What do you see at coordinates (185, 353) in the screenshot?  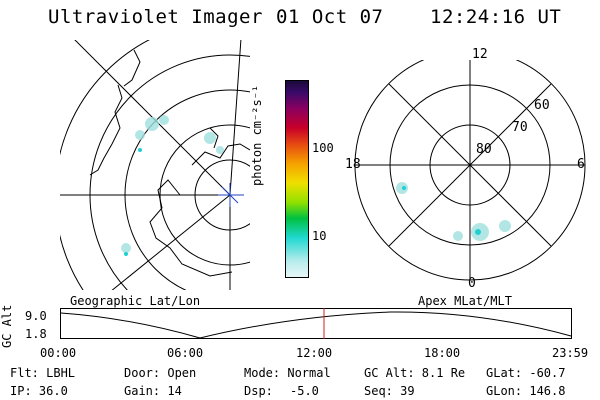 I see `alt-xtick: 06:00` at bounding box center [185, 353].